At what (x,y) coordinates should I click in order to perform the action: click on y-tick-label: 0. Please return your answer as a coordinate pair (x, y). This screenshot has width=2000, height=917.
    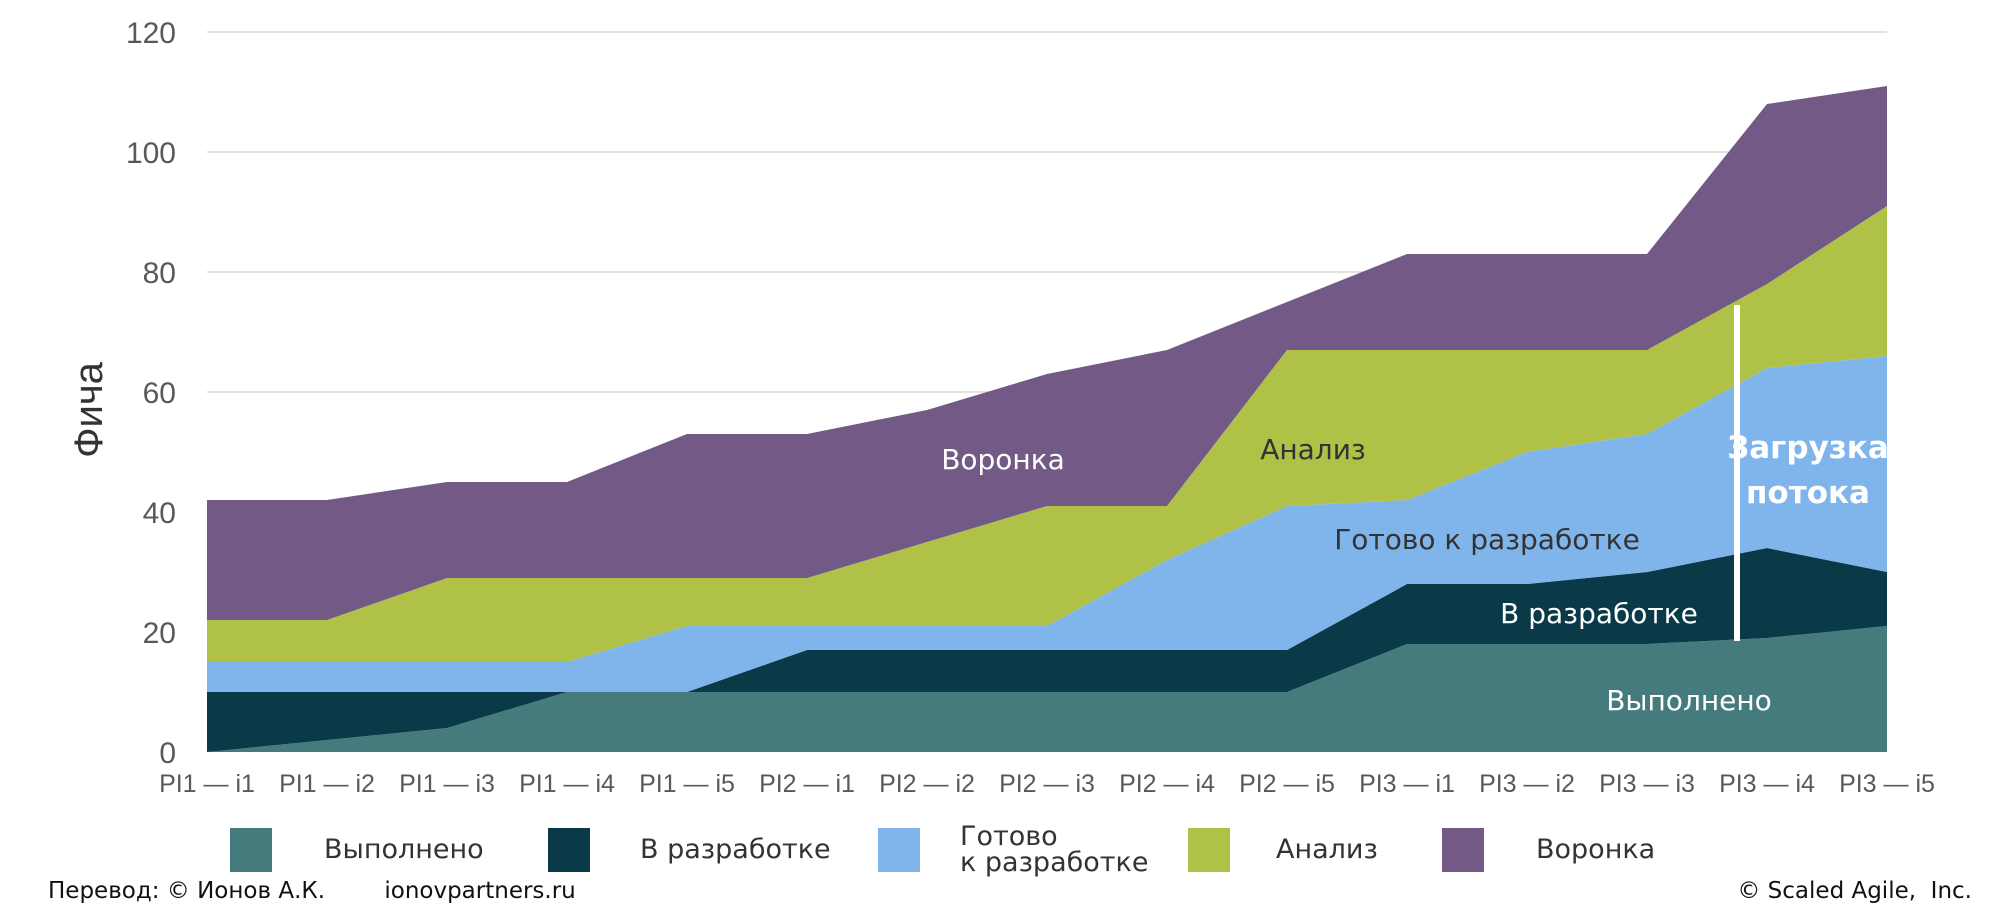
    Looking at the image, I should click on (167, 753).